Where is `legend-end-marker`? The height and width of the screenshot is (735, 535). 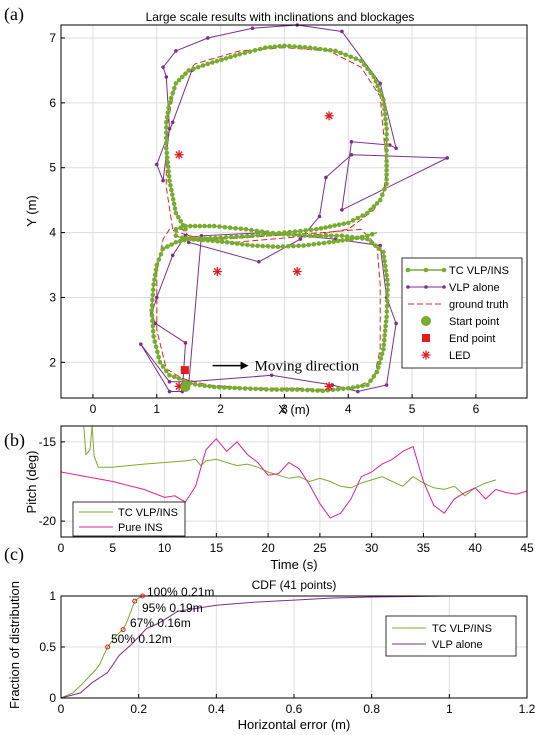
legend-end-marker is located at coordinates (426, 338).